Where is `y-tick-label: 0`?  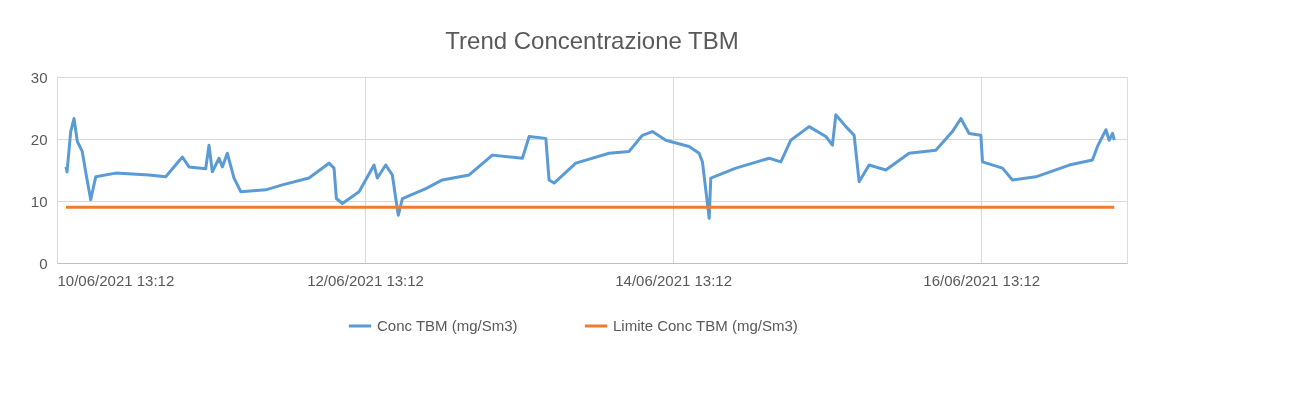
y-tick-label: 0 is located at coordinates (43, 263).